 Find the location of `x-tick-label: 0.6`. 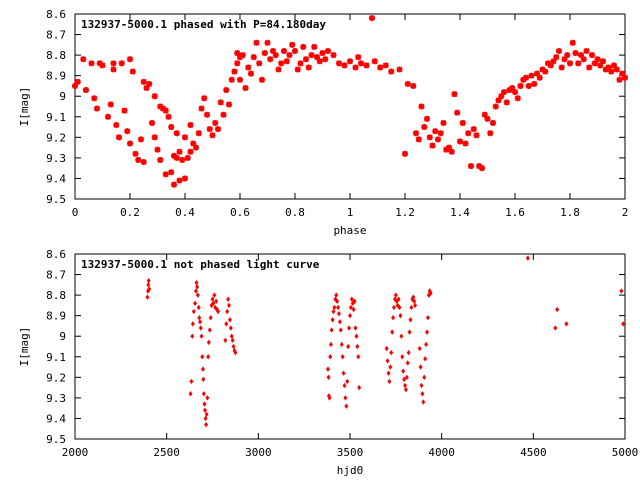

x-tick-label: 0.6 is located at coordinates (240, 212).